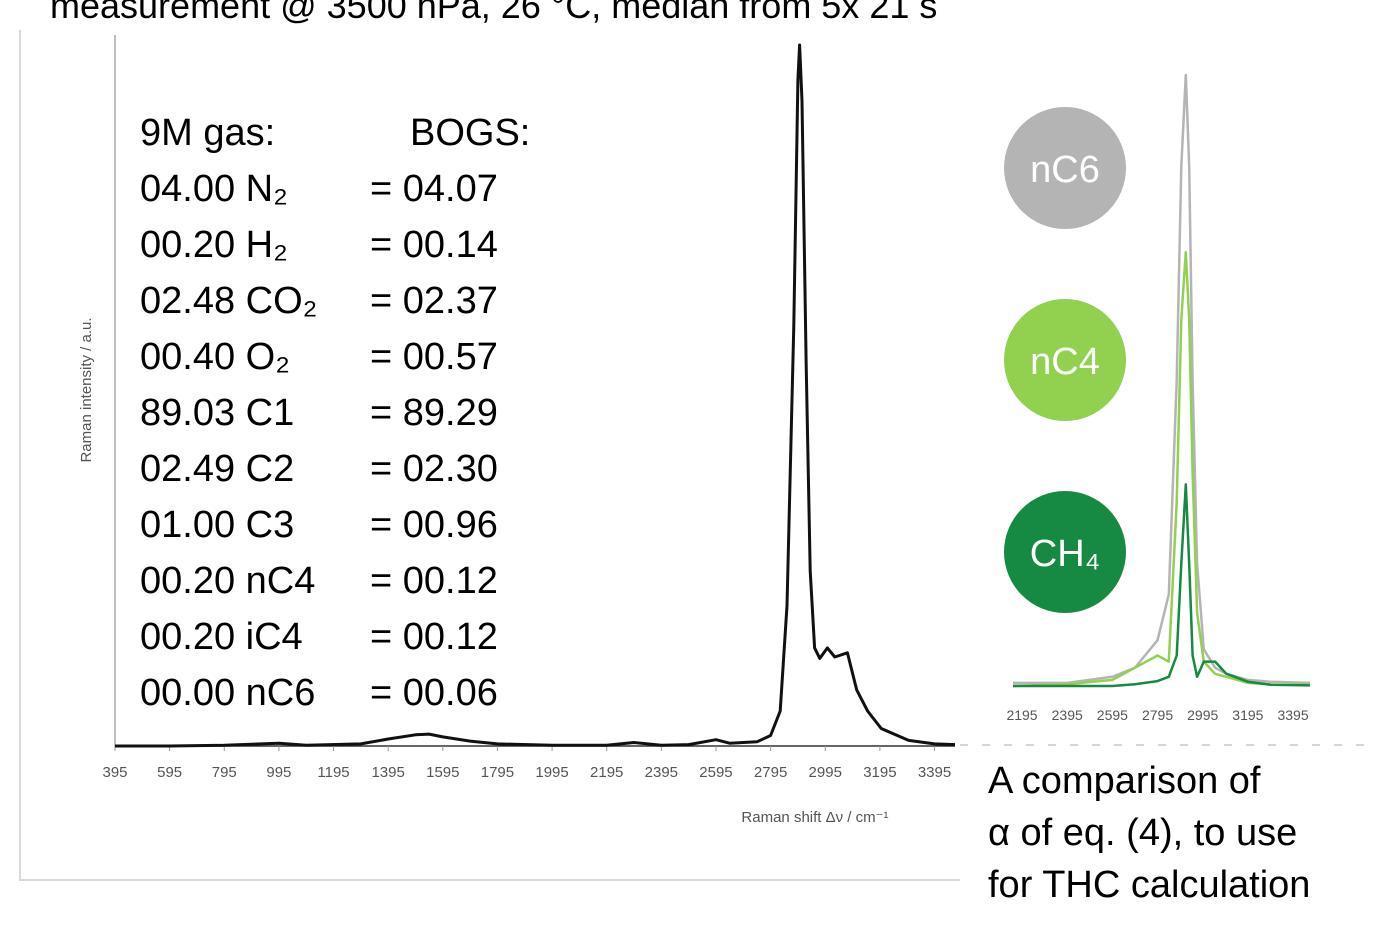  What do you see at coordinates (1142, 833) in the screenshot?
I see `caption-line: α of eq. (4), to use` at bounding box center [1142, 833].